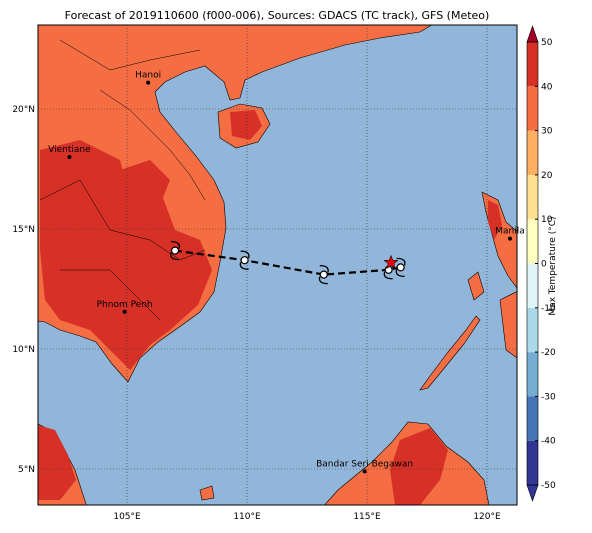  Describe the element at coordinates (287, 262) in the screenshot. I see `track-line` at that location.